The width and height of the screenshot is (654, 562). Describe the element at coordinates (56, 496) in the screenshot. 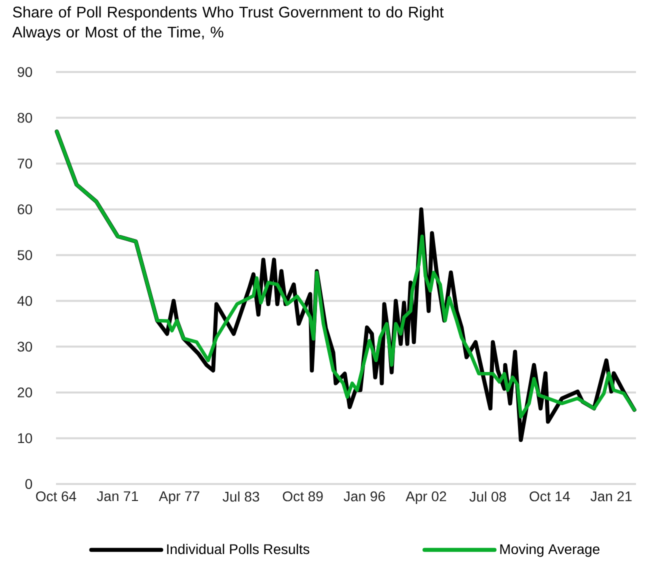

I see `x-tick-label: Oct 64` at that location.